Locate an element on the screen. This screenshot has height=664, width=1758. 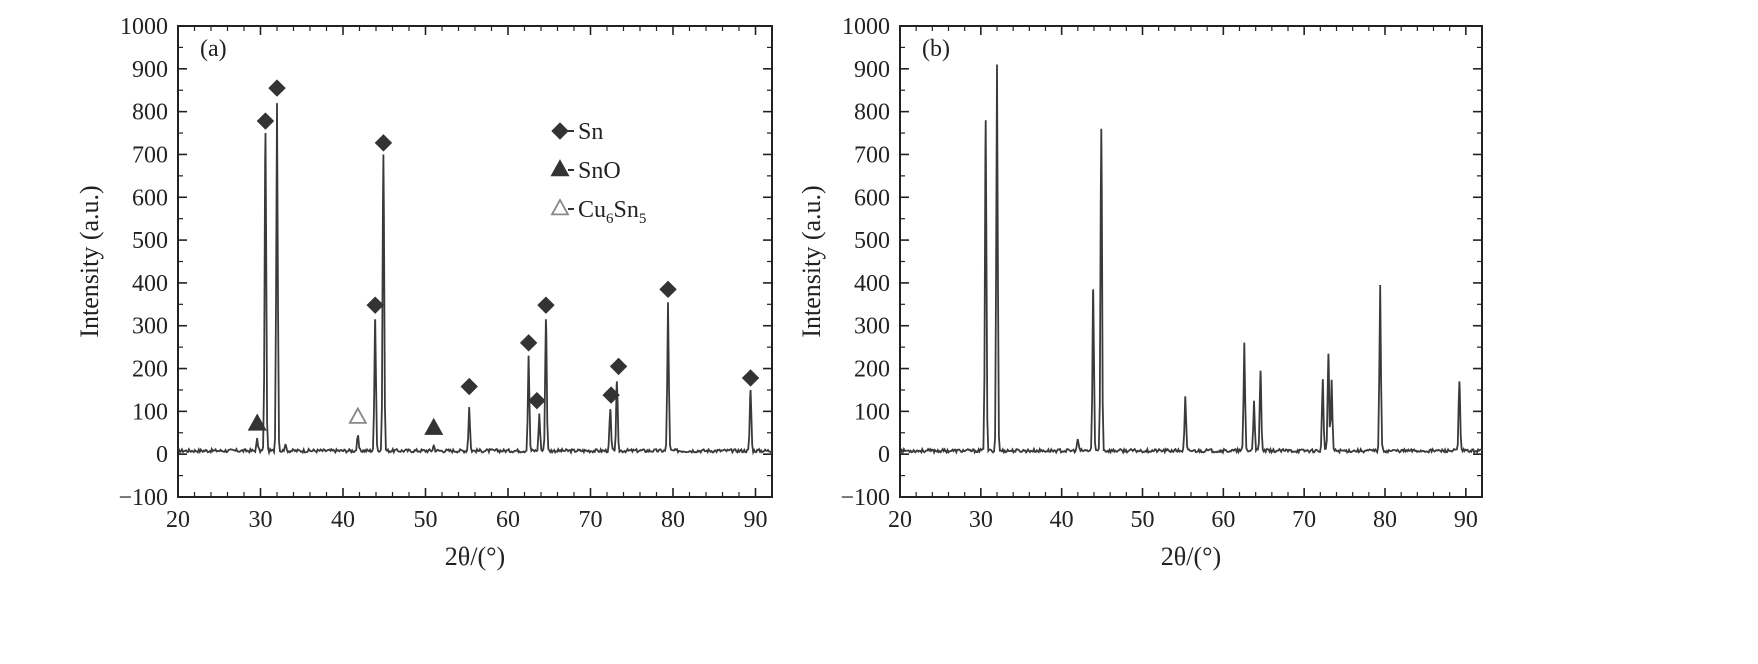
legend-label: Sn is located at coordinates (590, 132).